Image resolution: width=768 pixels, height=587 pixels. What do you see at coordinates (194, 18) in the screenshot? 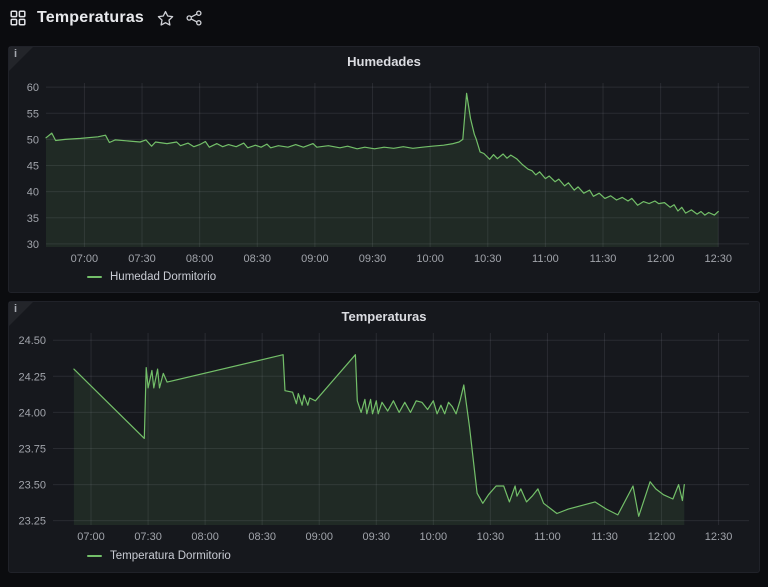
I see `share-icon` at bounding box center [194, 18].